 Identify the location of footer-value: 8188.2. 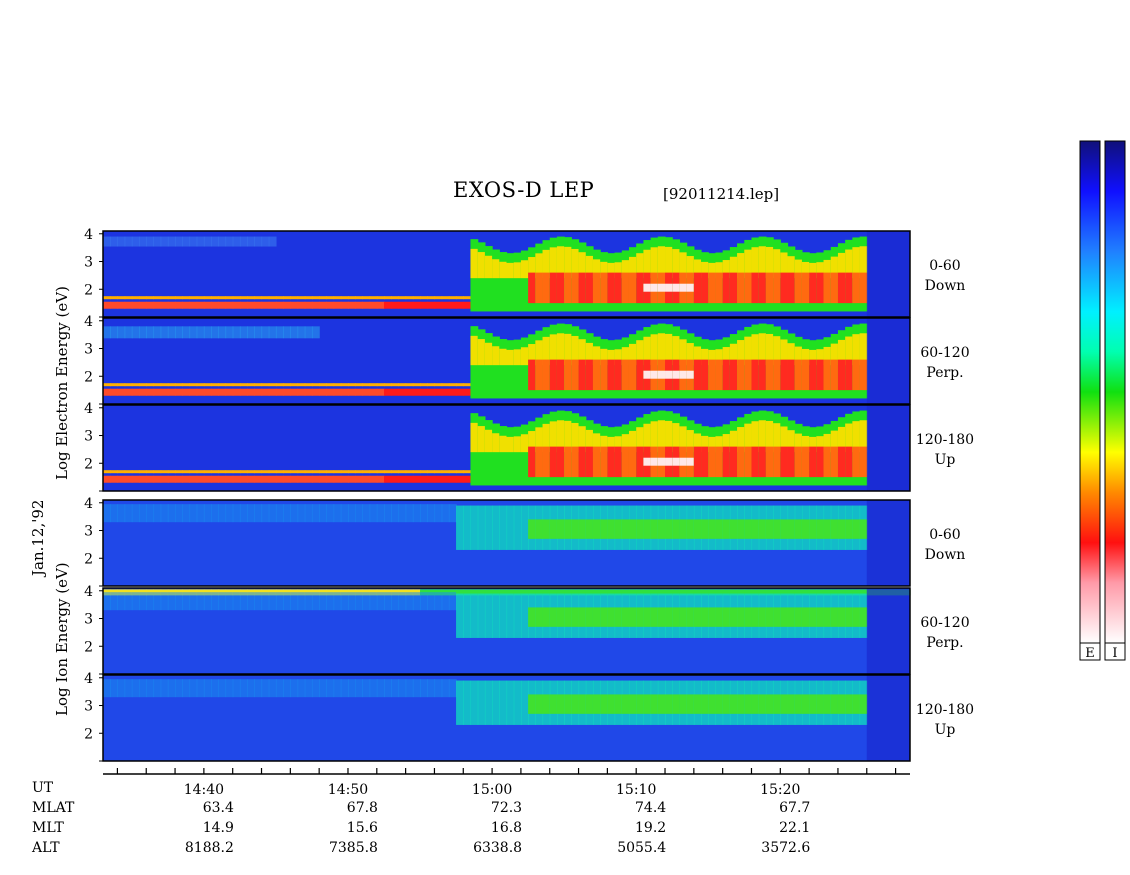
(209, 848).